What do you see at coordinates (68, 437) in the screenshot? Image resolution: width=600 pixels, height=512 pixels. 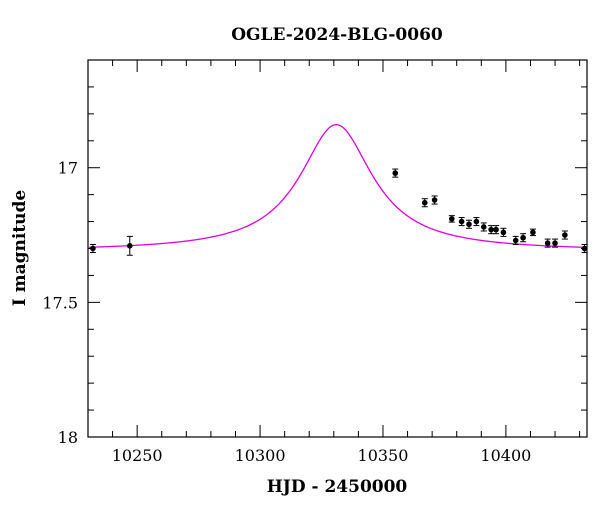 I see `y-tick-label: 18` at bounding box center [68, 437].